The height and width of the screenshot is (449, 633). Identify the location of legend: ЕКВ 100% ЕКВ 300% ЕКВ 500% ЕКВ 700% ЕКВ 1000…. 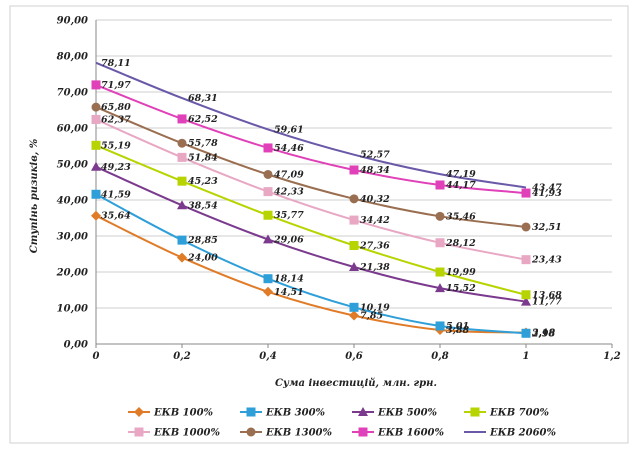
(342, 423).